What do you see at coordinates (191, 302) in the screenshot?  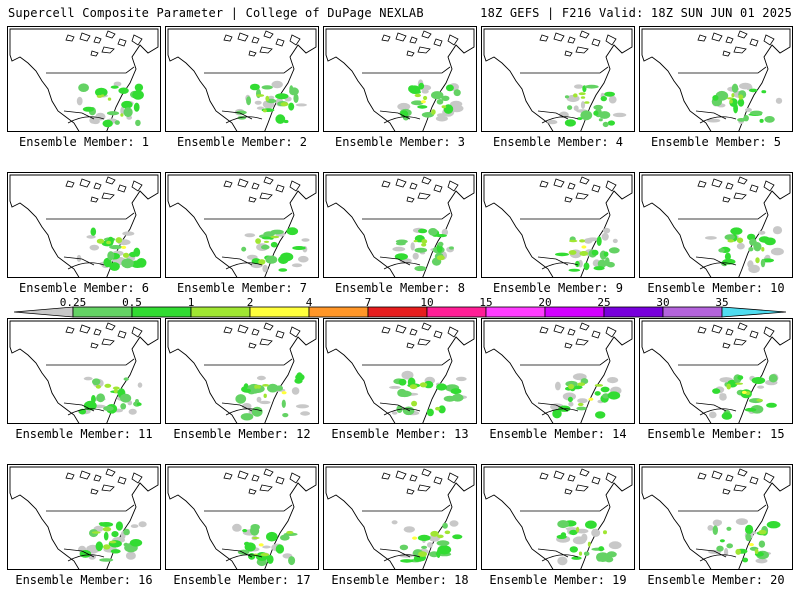 I see `color-scale-tick-label: 1` at bounding box center [191, 302].